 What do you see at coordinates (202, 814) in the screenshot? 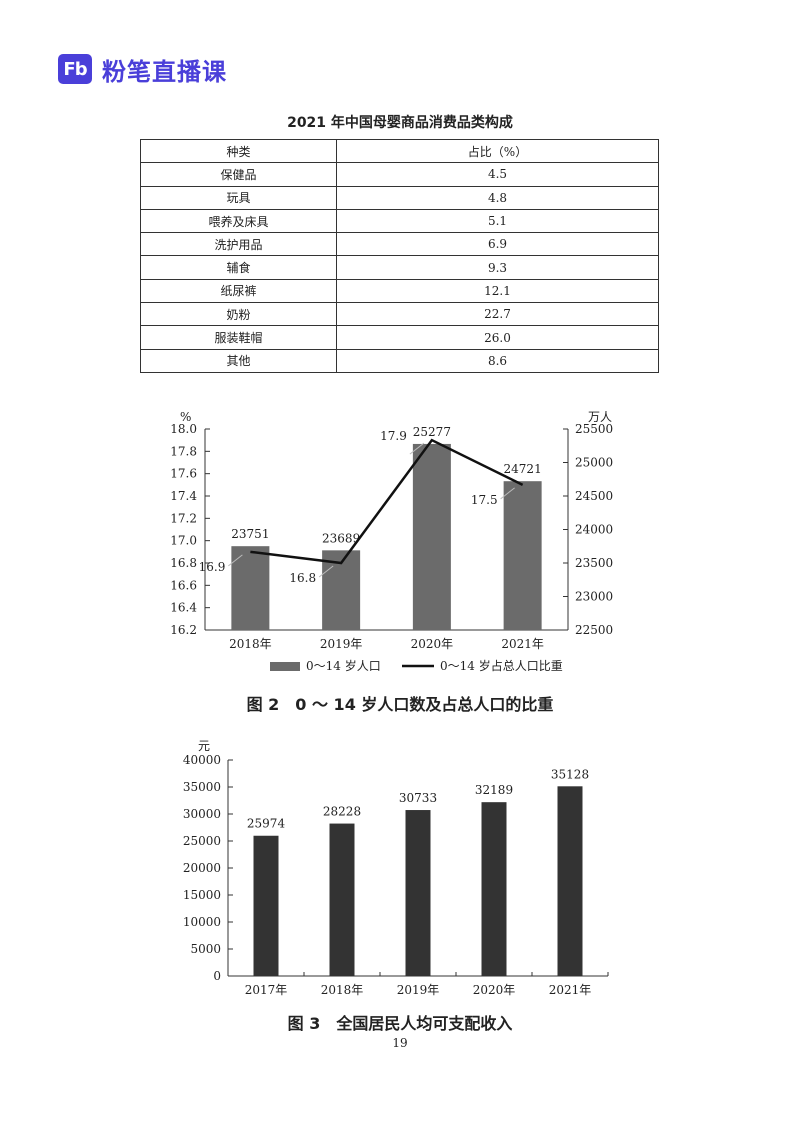
I see `y-tick-label: 30000` at bounding box center [202, 814].